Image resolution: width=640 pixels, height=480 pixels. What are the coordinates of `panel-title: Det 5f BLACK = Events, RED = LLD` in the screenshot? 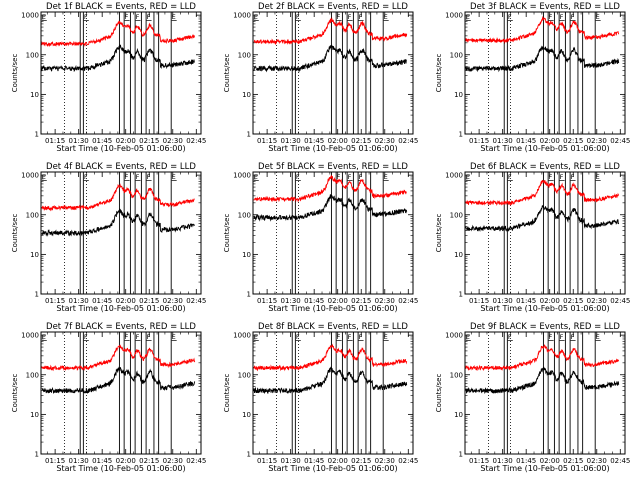 It's located at (333, 167).